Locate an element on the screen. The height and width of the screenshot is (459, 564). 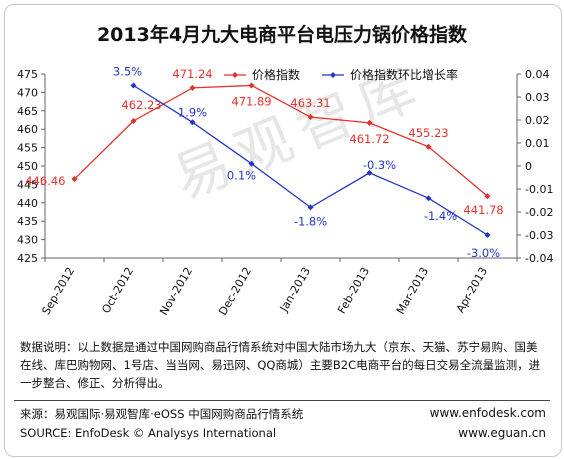
left-tick-label: 460 is located at coordinates (27, 129).